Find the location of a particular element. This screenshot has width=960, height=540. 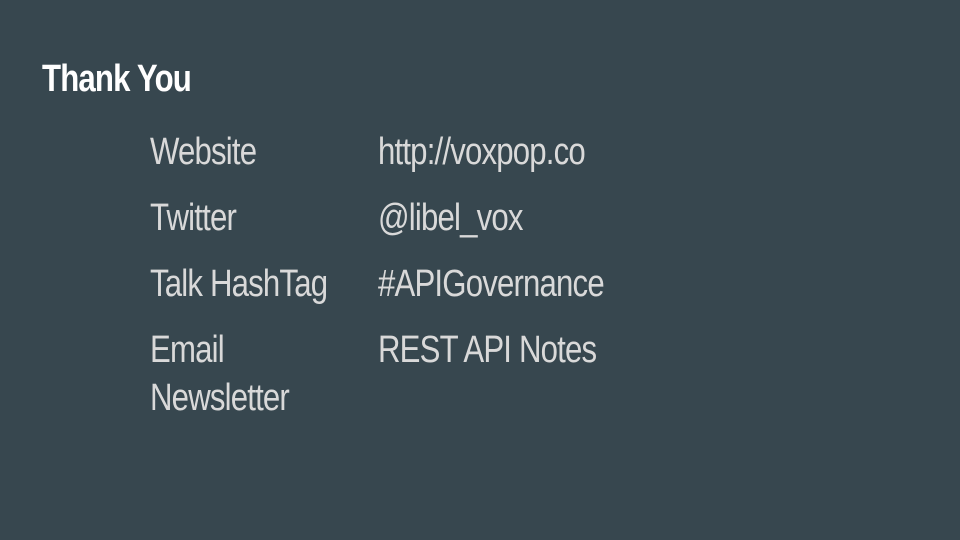

info-row-hashtag: Talk HashTag #APIGovernance is located at coordinates (464, 293).